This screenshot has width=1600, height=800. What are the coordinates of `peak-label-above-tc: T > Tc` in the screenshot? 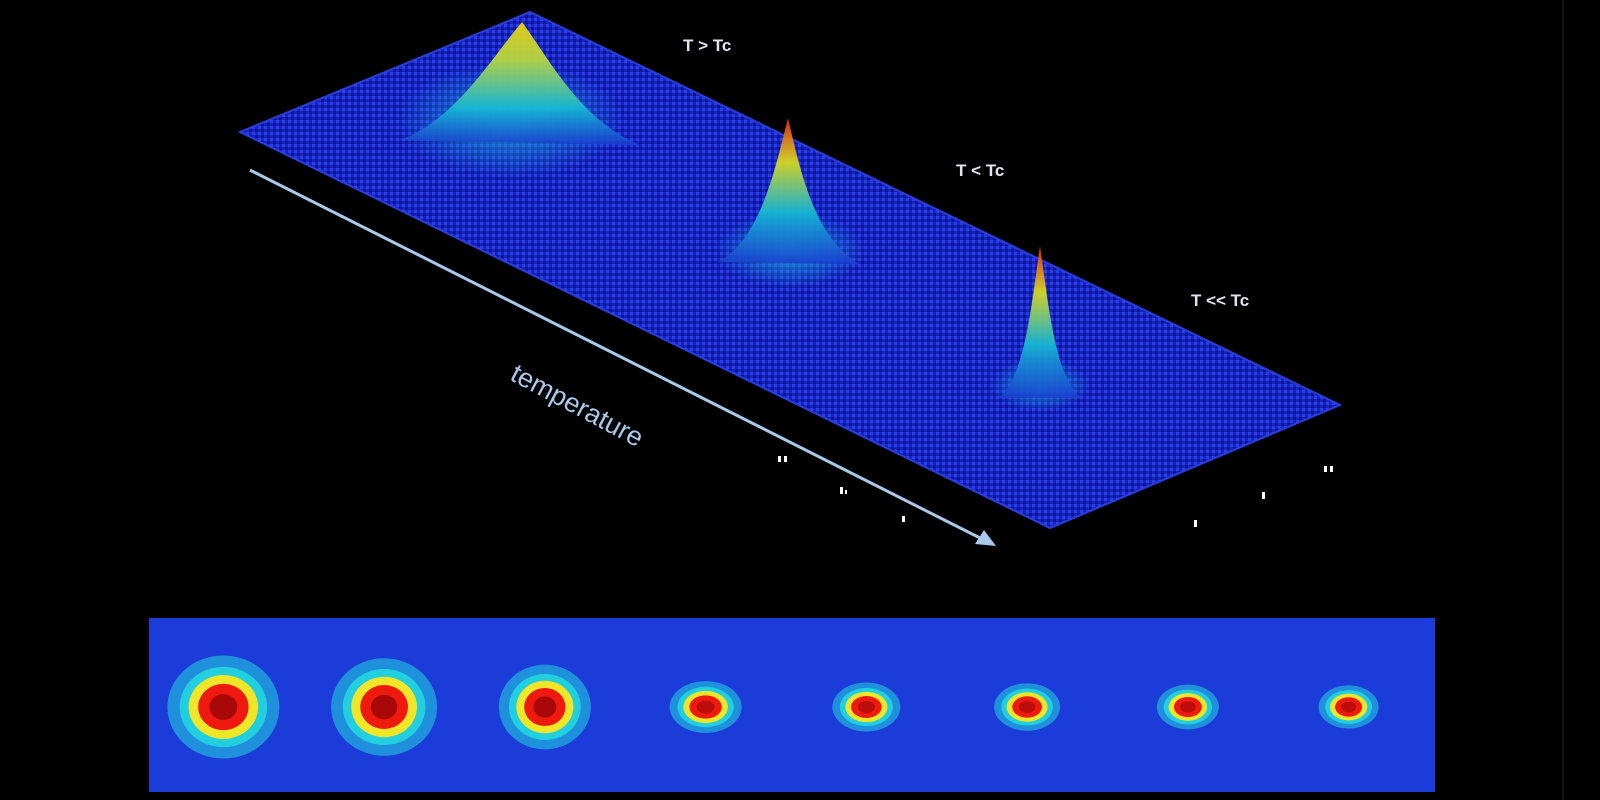 It's located at (707, 45).